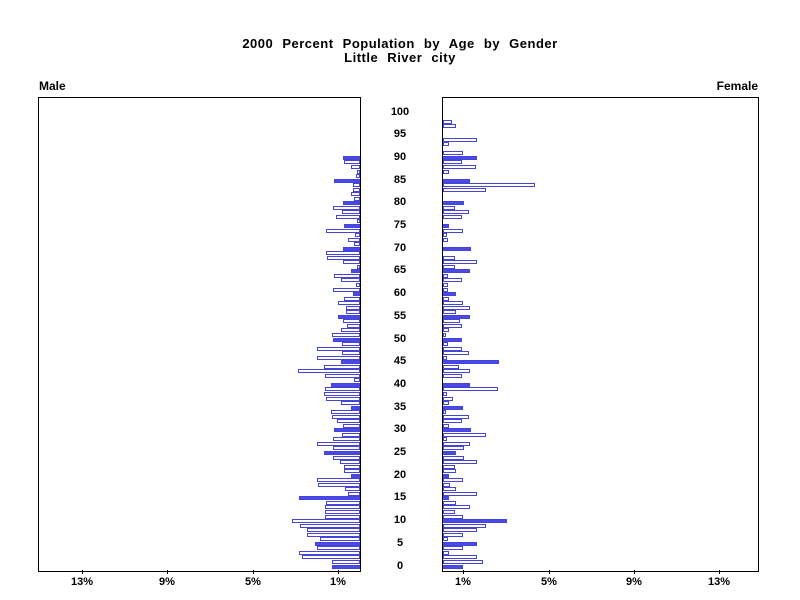 This screenshot has width=800, height=600. Describe the element at coordinates (400, 247) in the screenshot. I see `age-tick-label-70: 70` at that location.